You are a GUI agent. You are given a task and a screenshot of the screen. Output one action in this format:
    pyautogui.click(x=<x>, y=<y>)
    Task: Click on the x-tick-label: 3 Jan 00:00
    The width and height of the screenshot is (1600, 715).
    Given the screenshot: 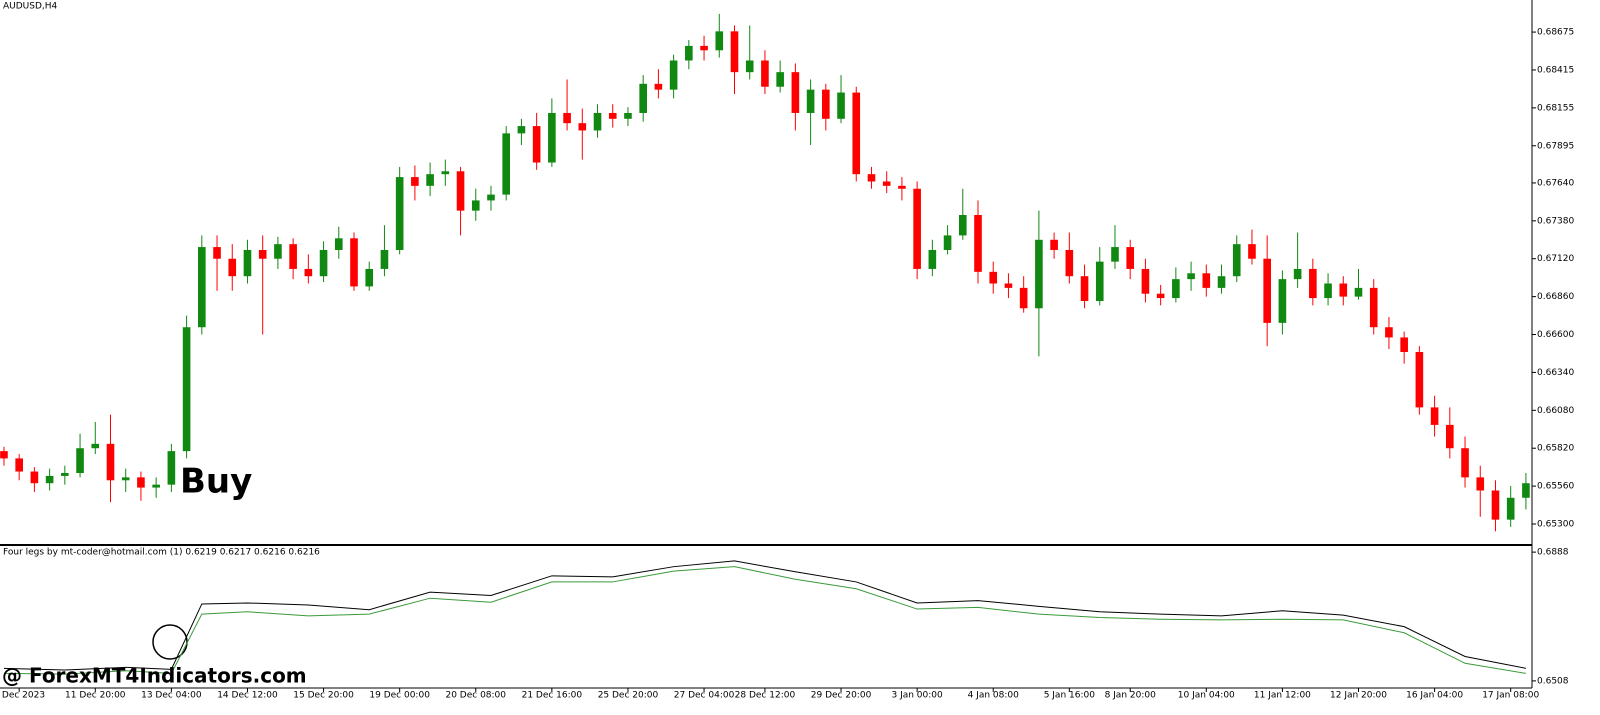 What is the action you would take?
    pyautogui.click(x=917, y=696)
    